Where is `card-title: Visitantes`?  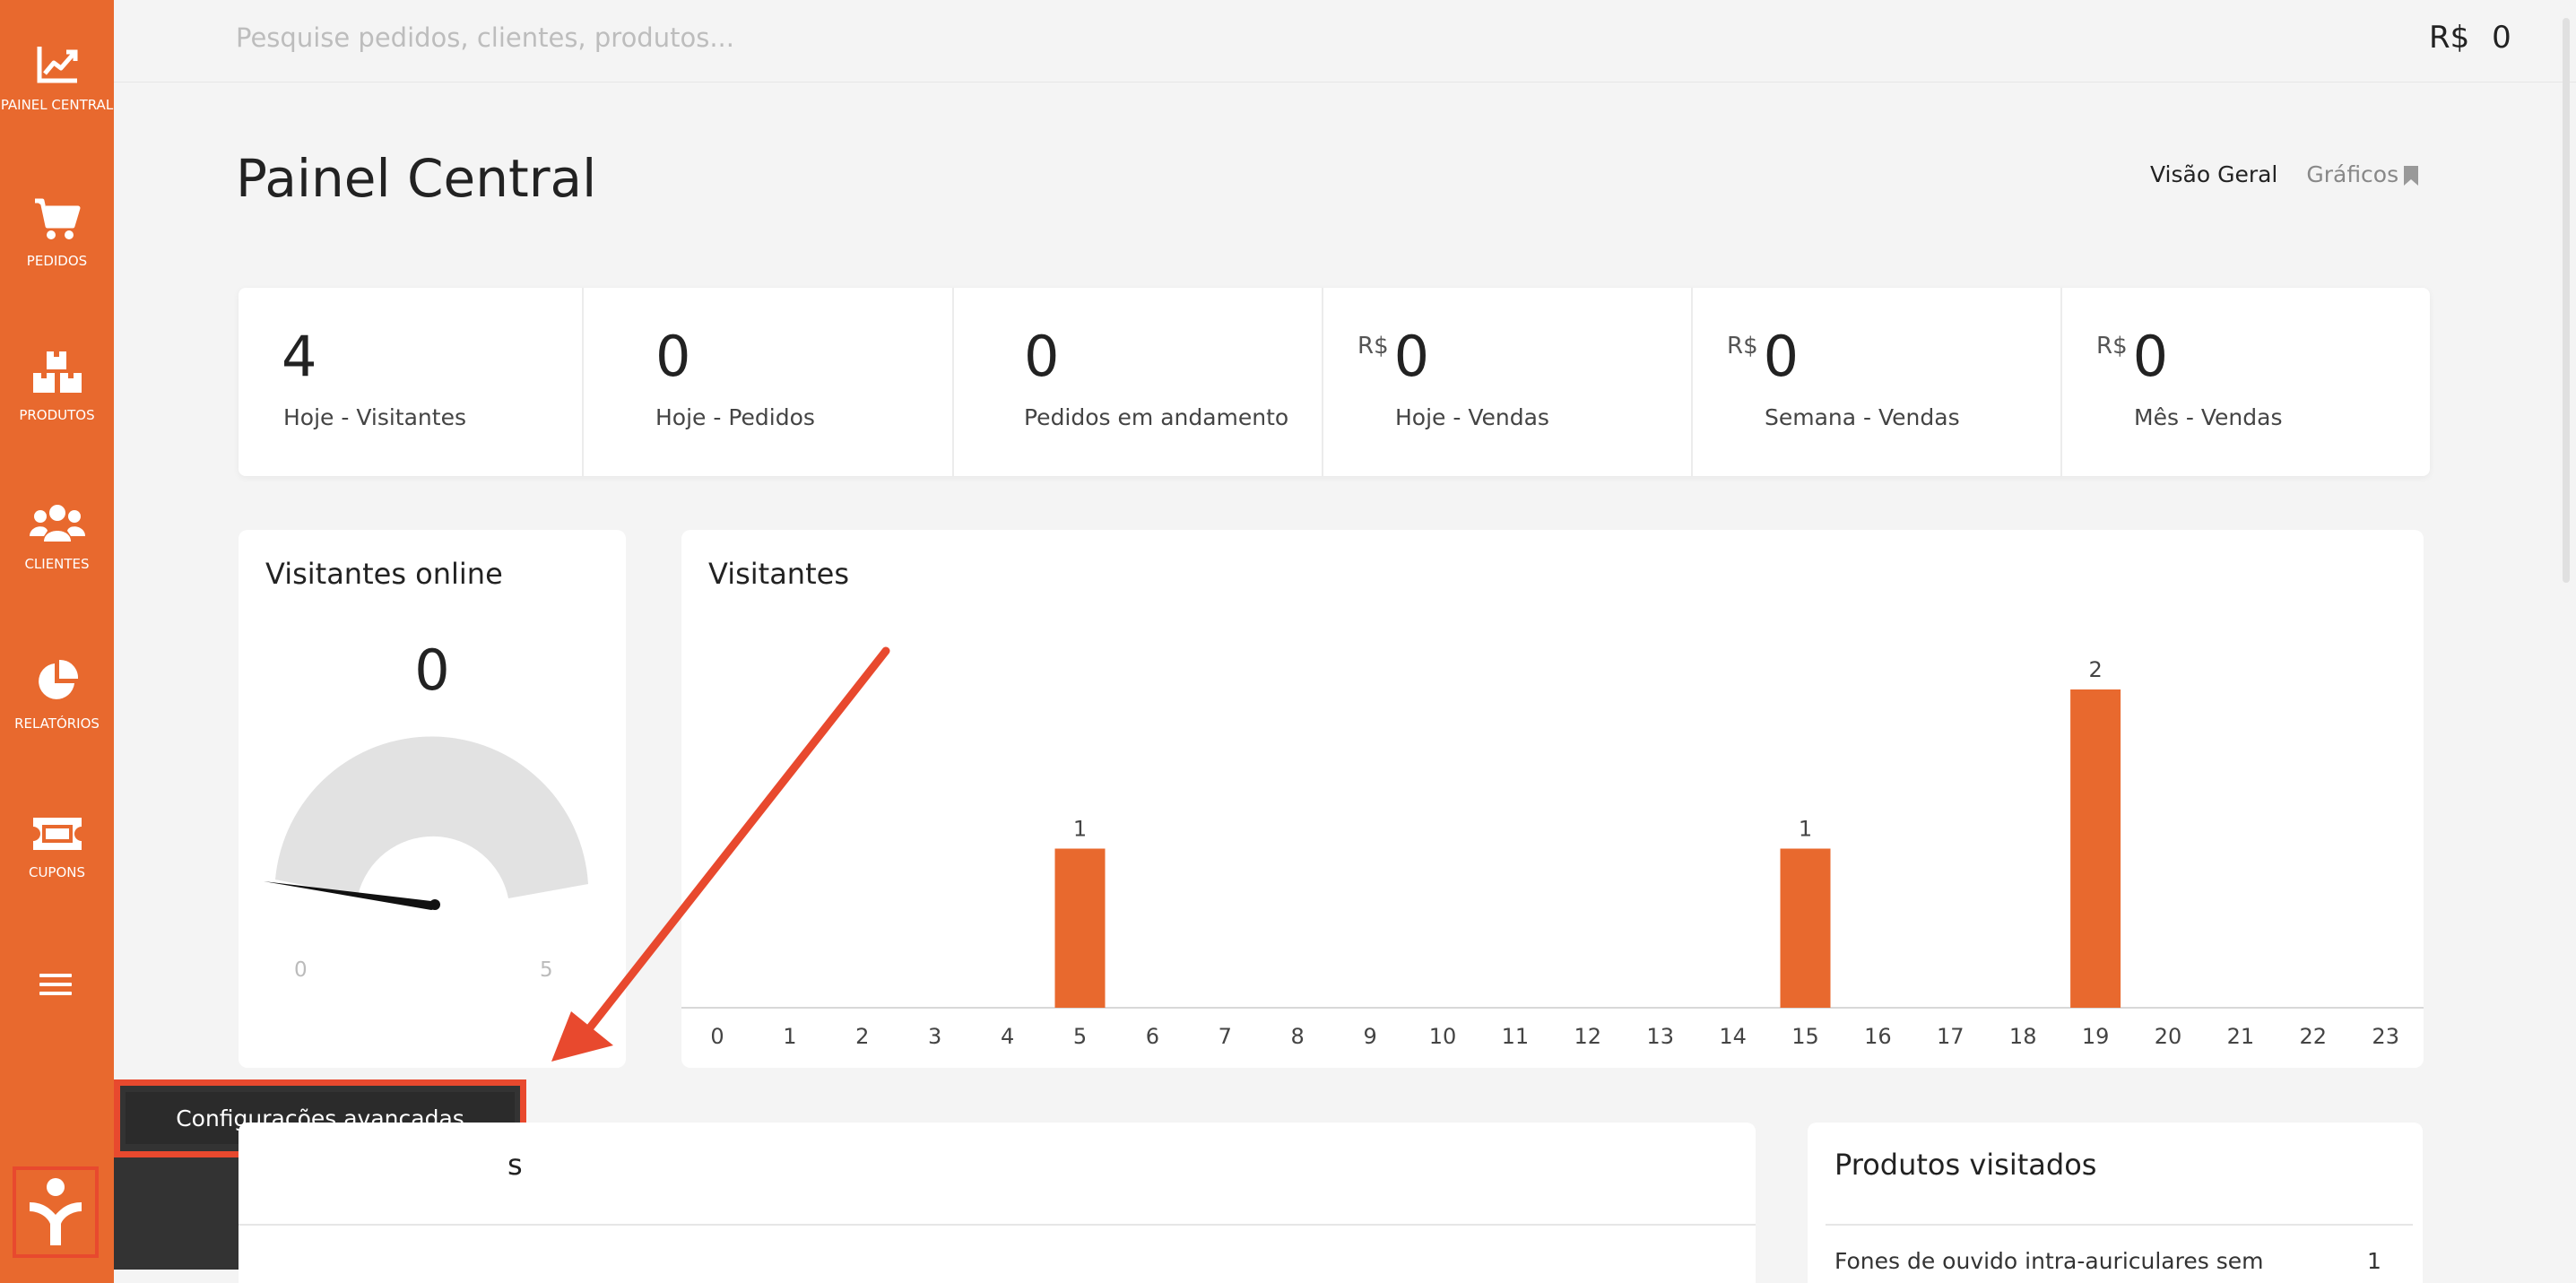 card-title: Visitantes is located at coordinates (778, 574).